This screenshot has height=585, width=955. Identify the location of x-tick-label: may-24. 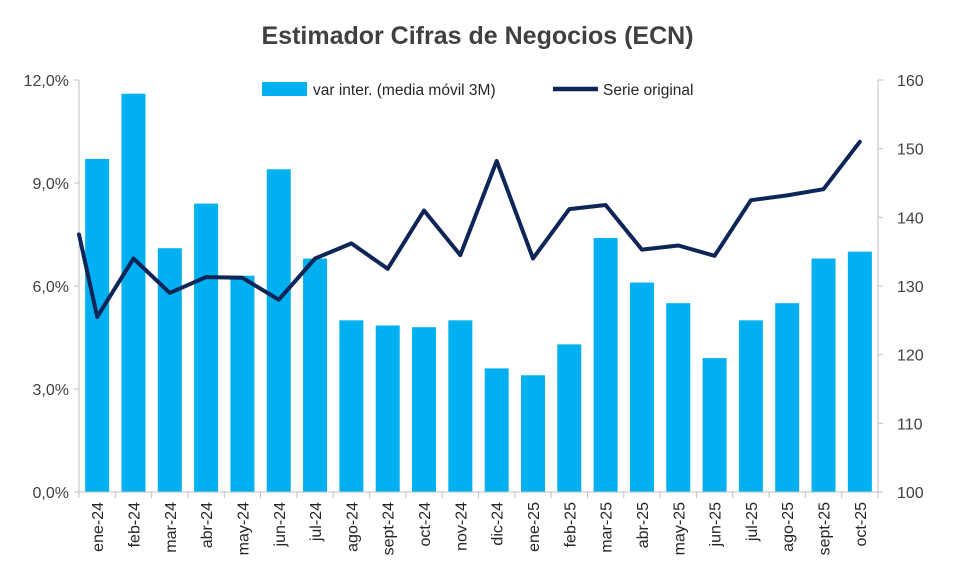
(243, 528).